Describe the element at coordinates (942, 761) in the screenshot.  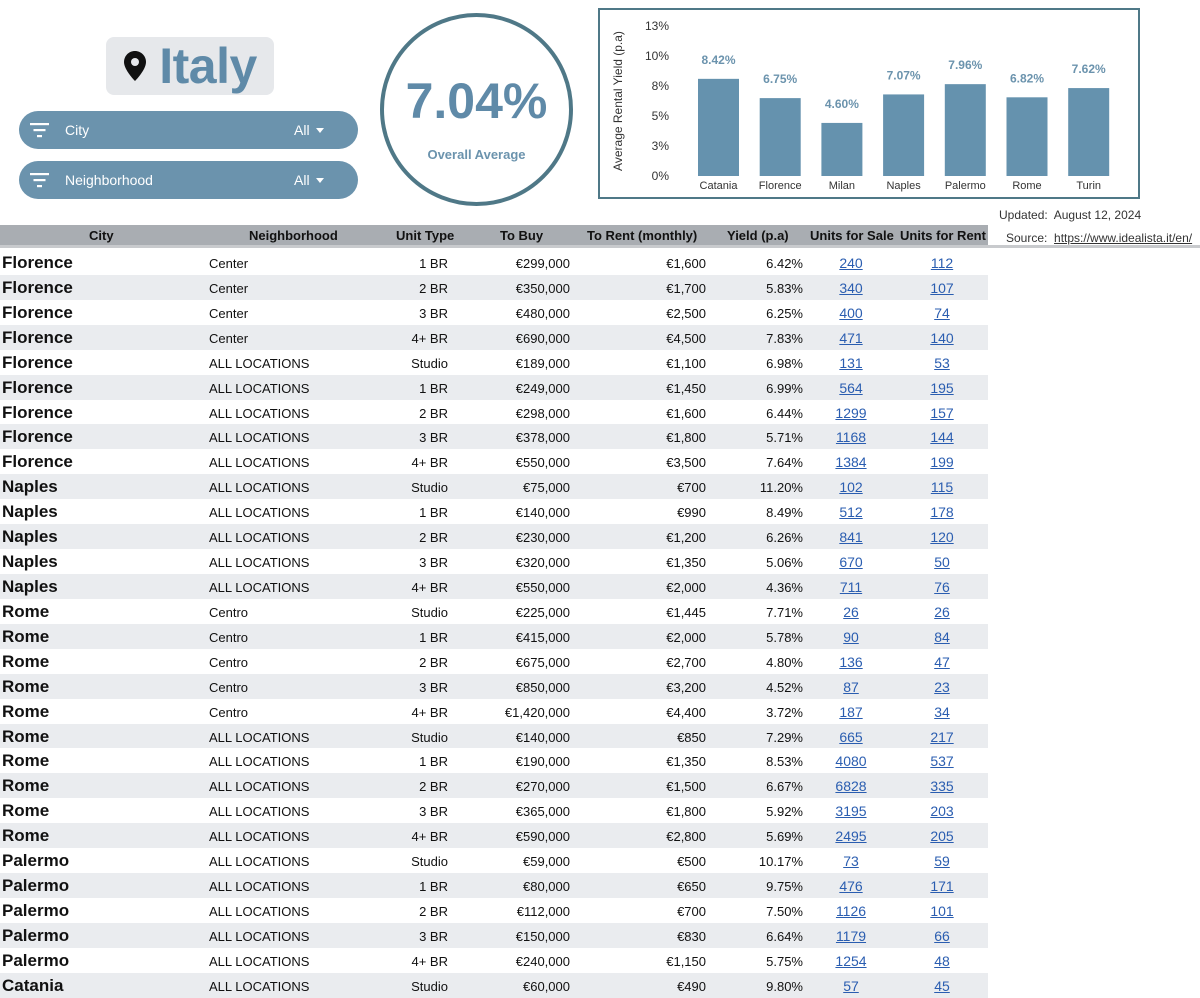
I see `cell-units-for-rent: 537` at that location.